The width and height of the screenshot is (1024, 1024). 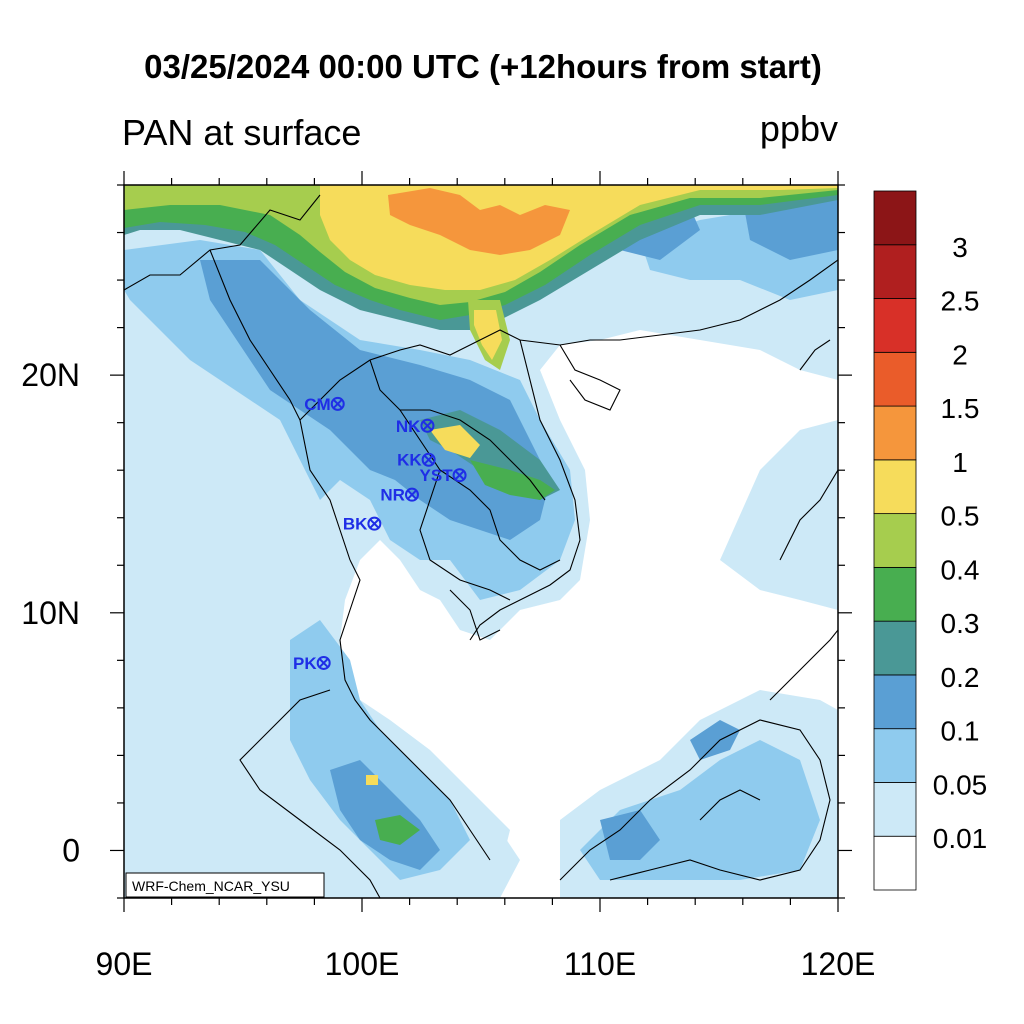 I want to click on station-marker: BK, so click(x=362, y=524).